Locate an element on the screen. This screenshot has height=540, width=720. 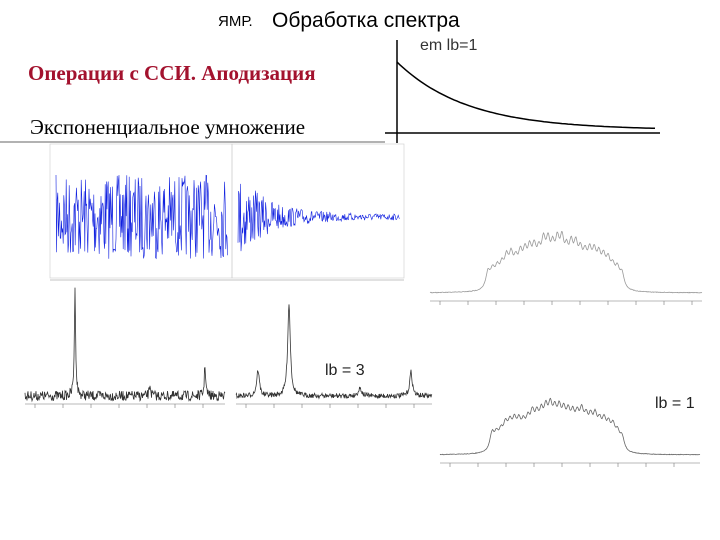
section-title: Экспоненциальное умножение is located at coordinates (167, 127).